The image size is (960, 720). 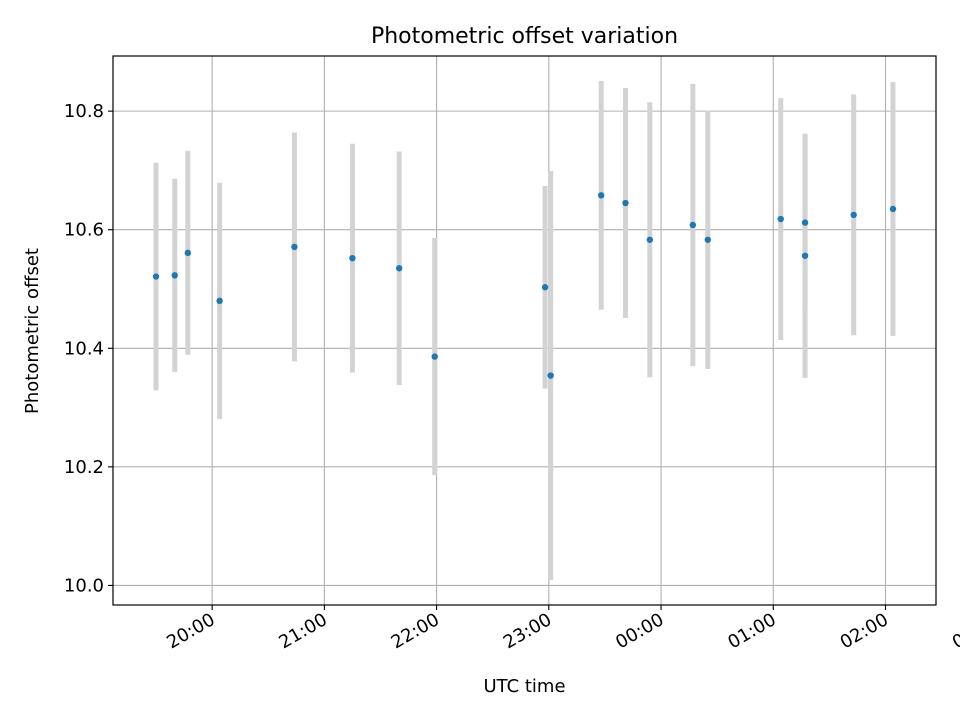 What do you see at coordinates (32, 331) in the screenshot?
I see `y-axis-label: Photometric offset` at bounding box center [32, 331].